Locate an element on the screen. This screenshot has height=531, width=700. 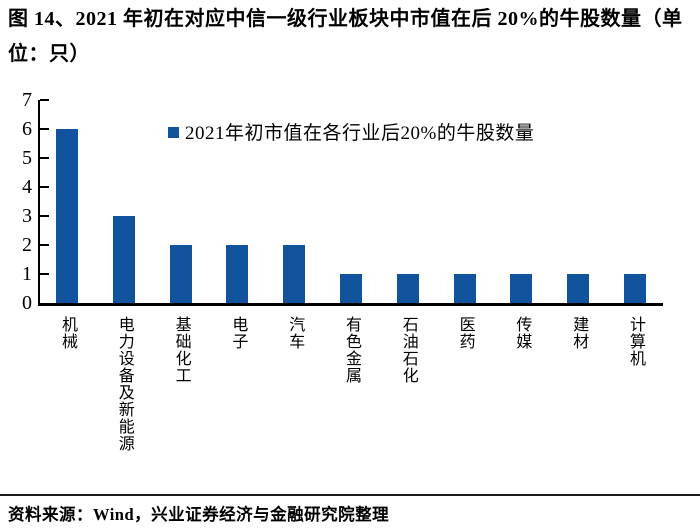
legend-marker-icon is located at coordinates (173, 132).